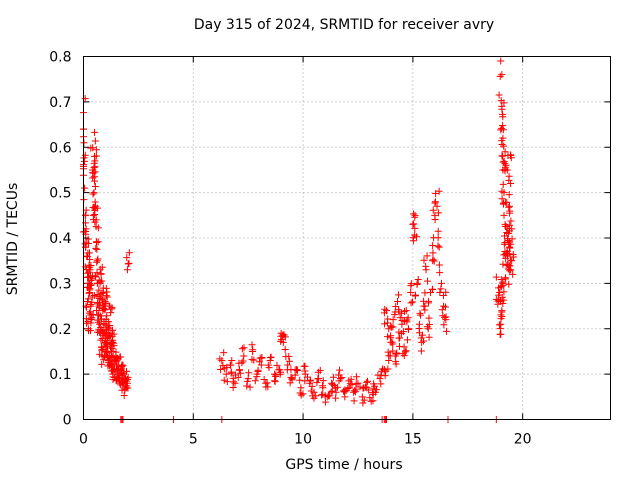 Image resolution: width=640 pixels, height=480 pixels. Describe the element at coordinates (60, 194) in the screenshot. I see `y-tick-label: 0.5` at that location.